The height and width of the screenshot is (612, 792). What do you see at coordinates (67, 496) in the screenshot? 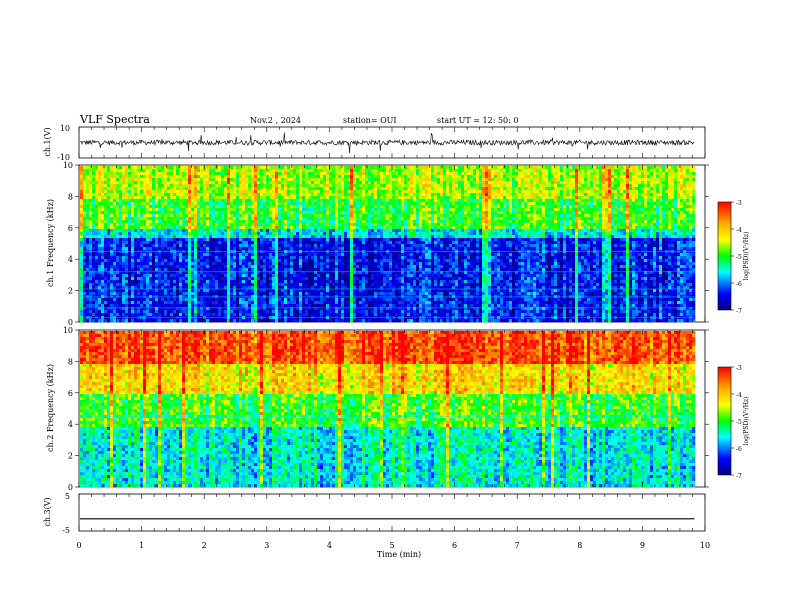
I see `ch3-ytick-top: 5` at bounding box center [67, 496].